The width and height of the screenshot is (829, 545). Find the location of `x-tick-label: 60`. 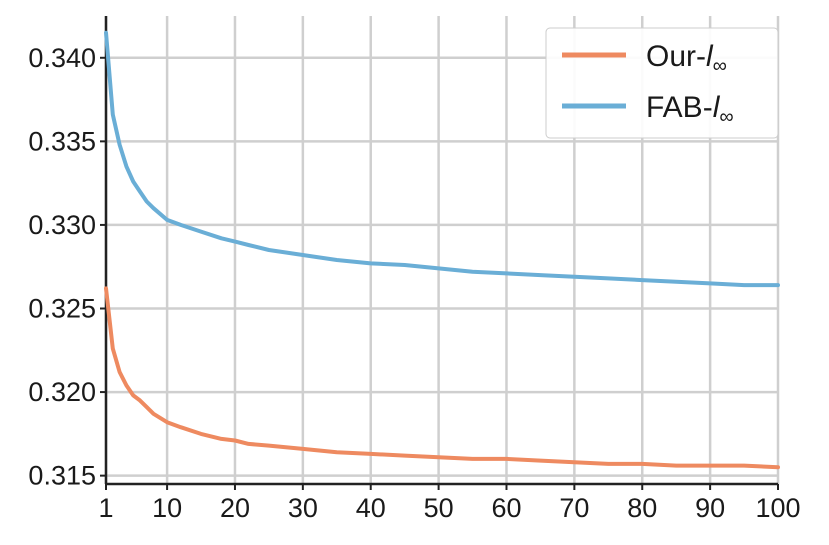

x-tick-label: 60 is located at coordinates (506, 508).